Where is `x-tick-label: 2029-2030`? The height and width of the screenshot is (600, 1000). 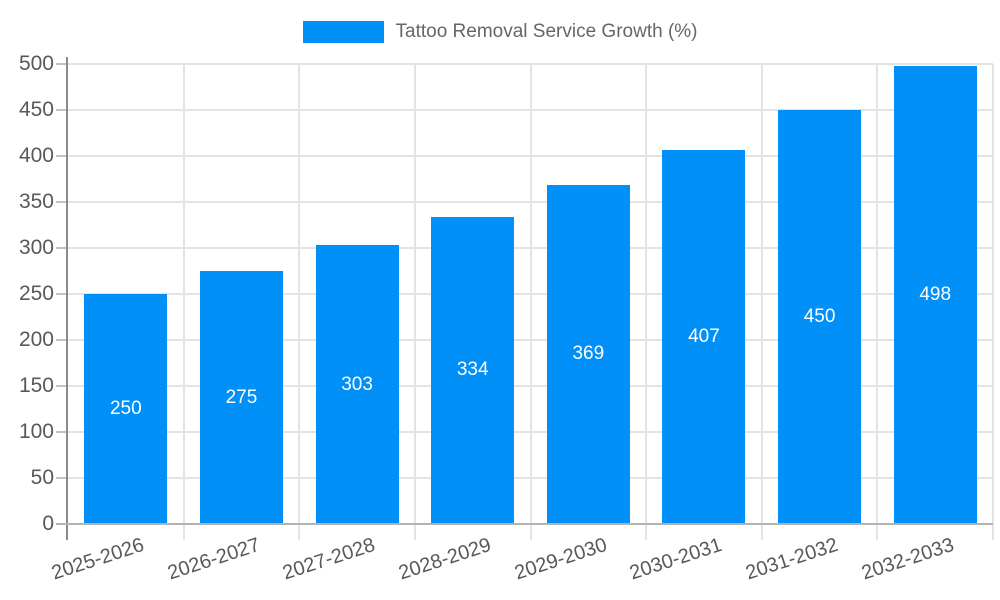 x-tick-label: 2029-2030 is located at coordinates (560, 559).